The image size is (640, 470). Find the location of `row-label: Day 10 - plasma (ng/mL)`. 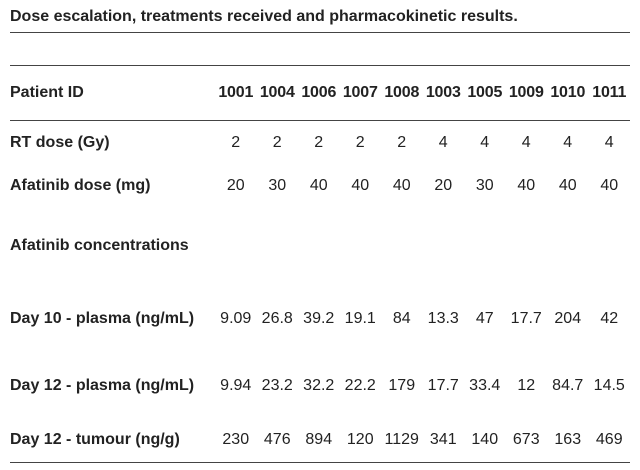

row-label: Day 10 - plasma (ng/mL) is located at coordinates (102, 318).